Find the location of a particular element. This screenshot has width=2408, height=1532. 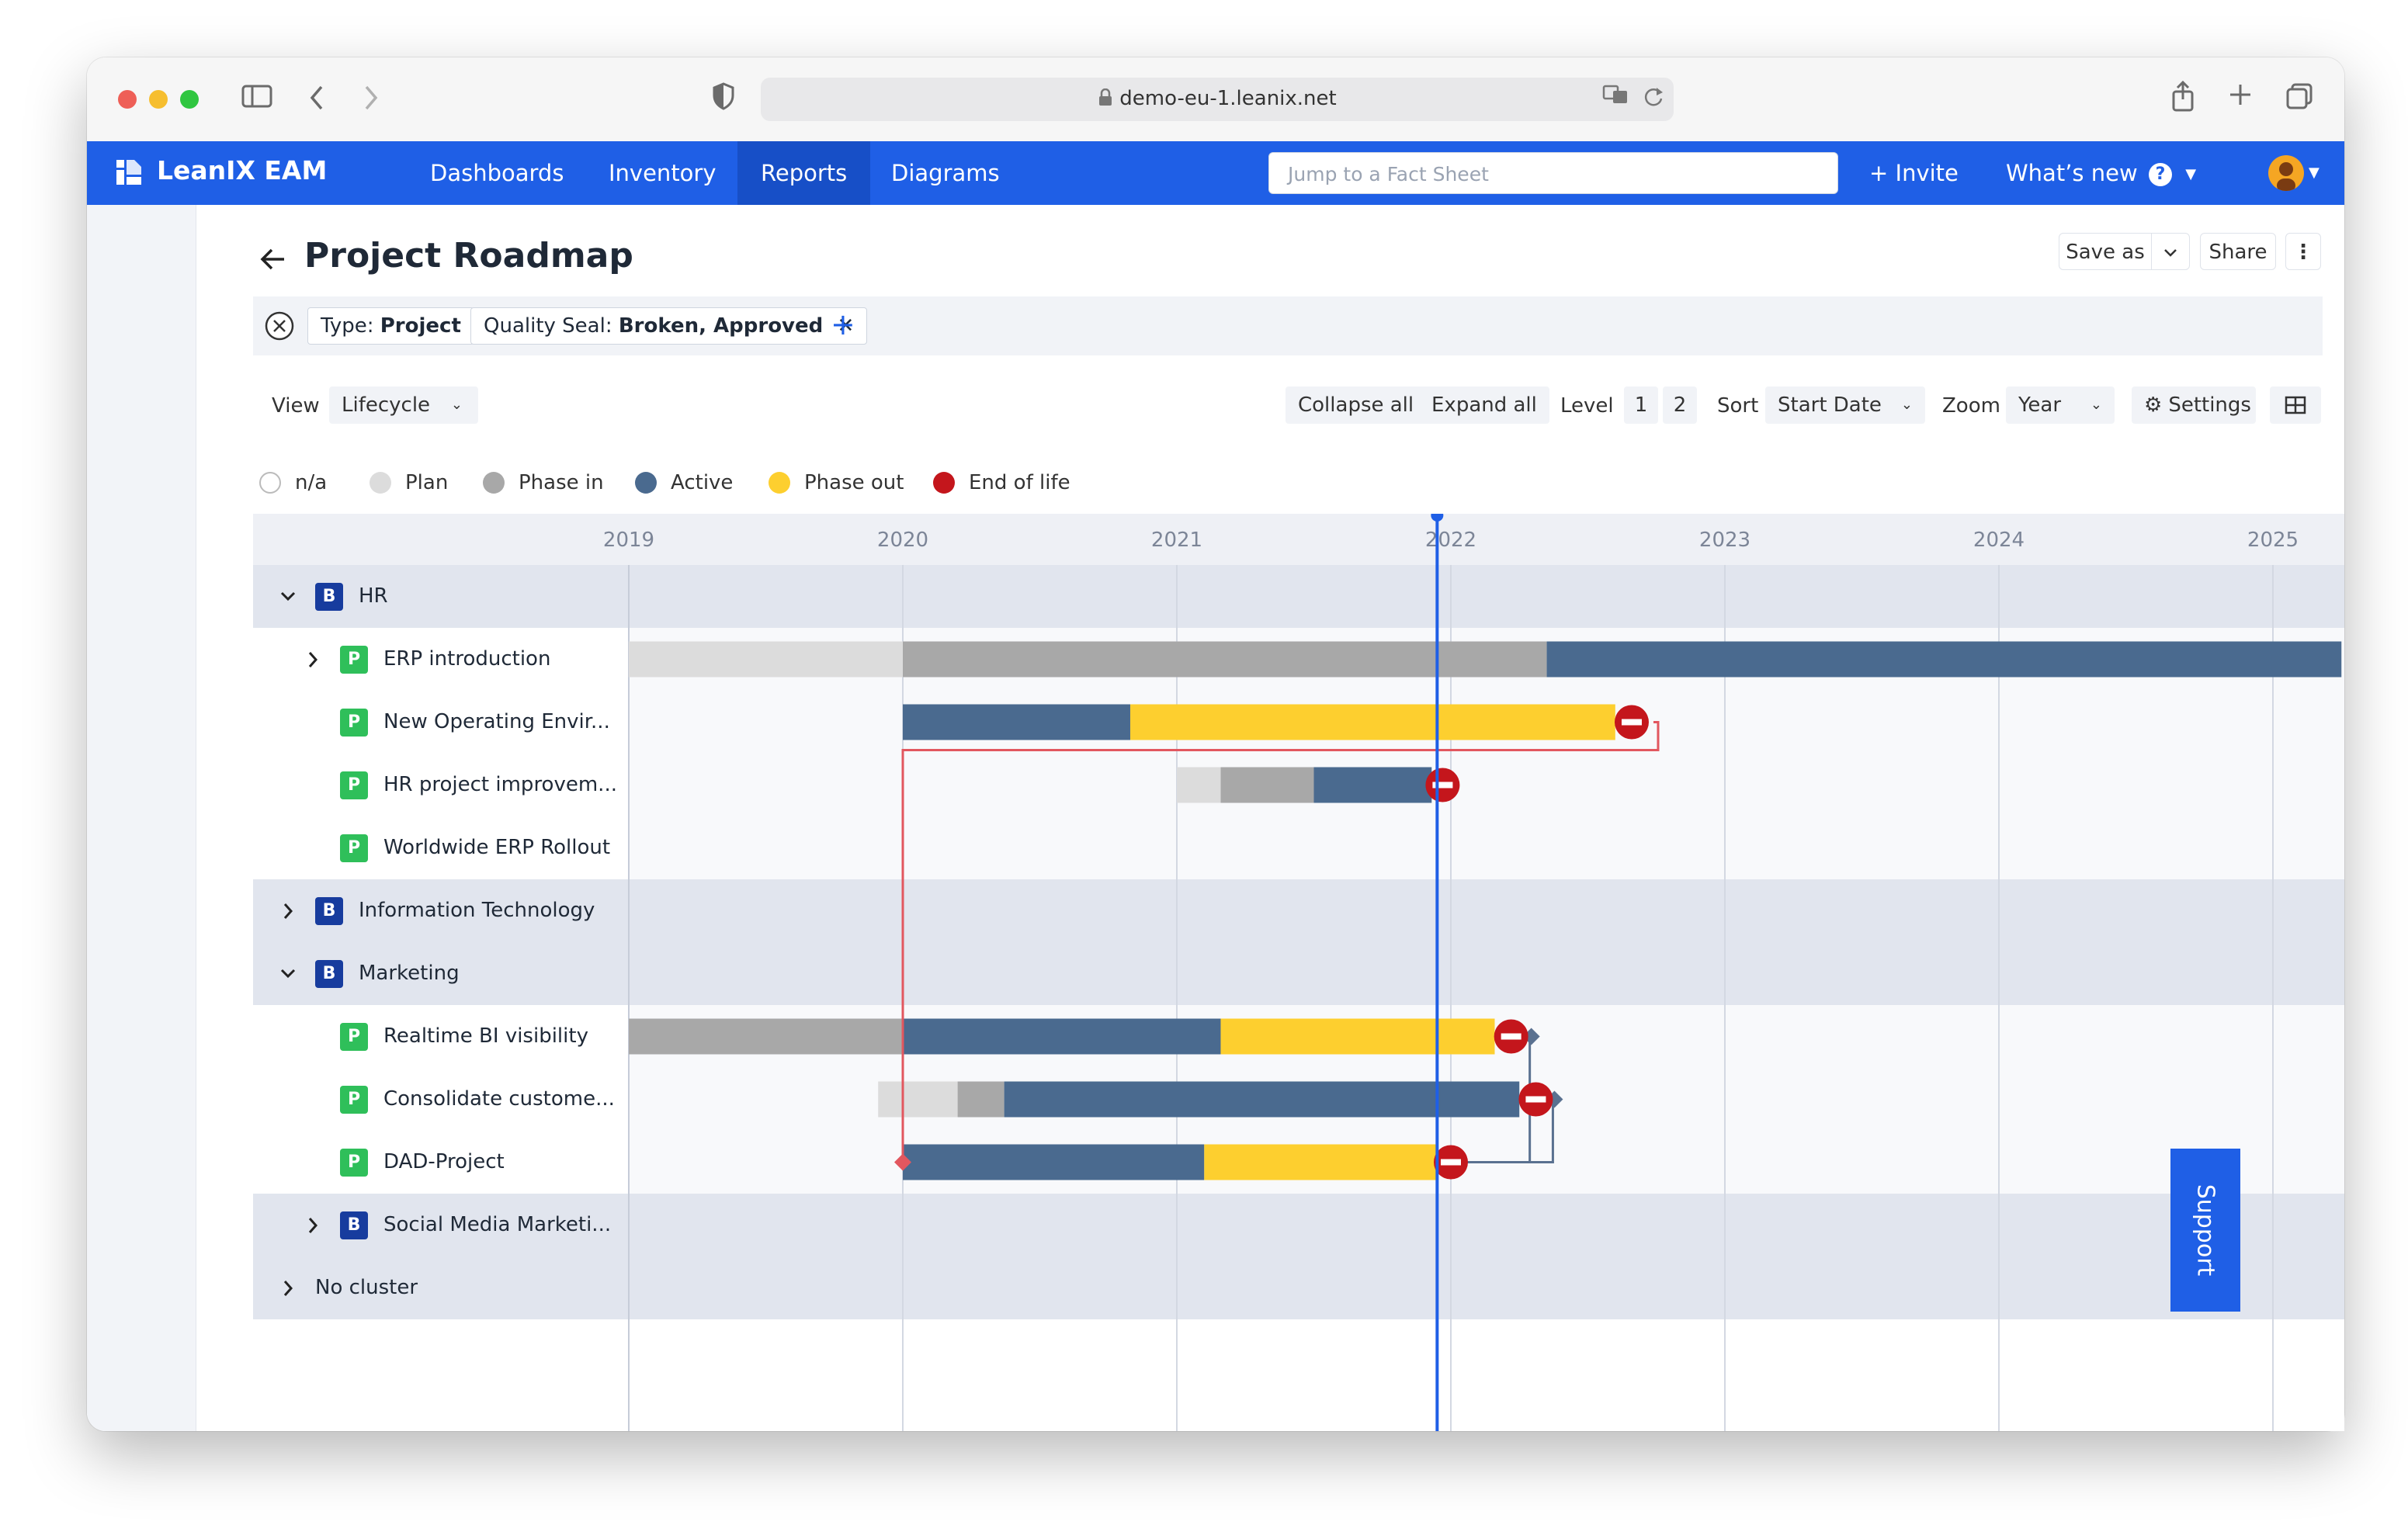

nav-dashboards: Dashboards is located at coordinates (497, 173).